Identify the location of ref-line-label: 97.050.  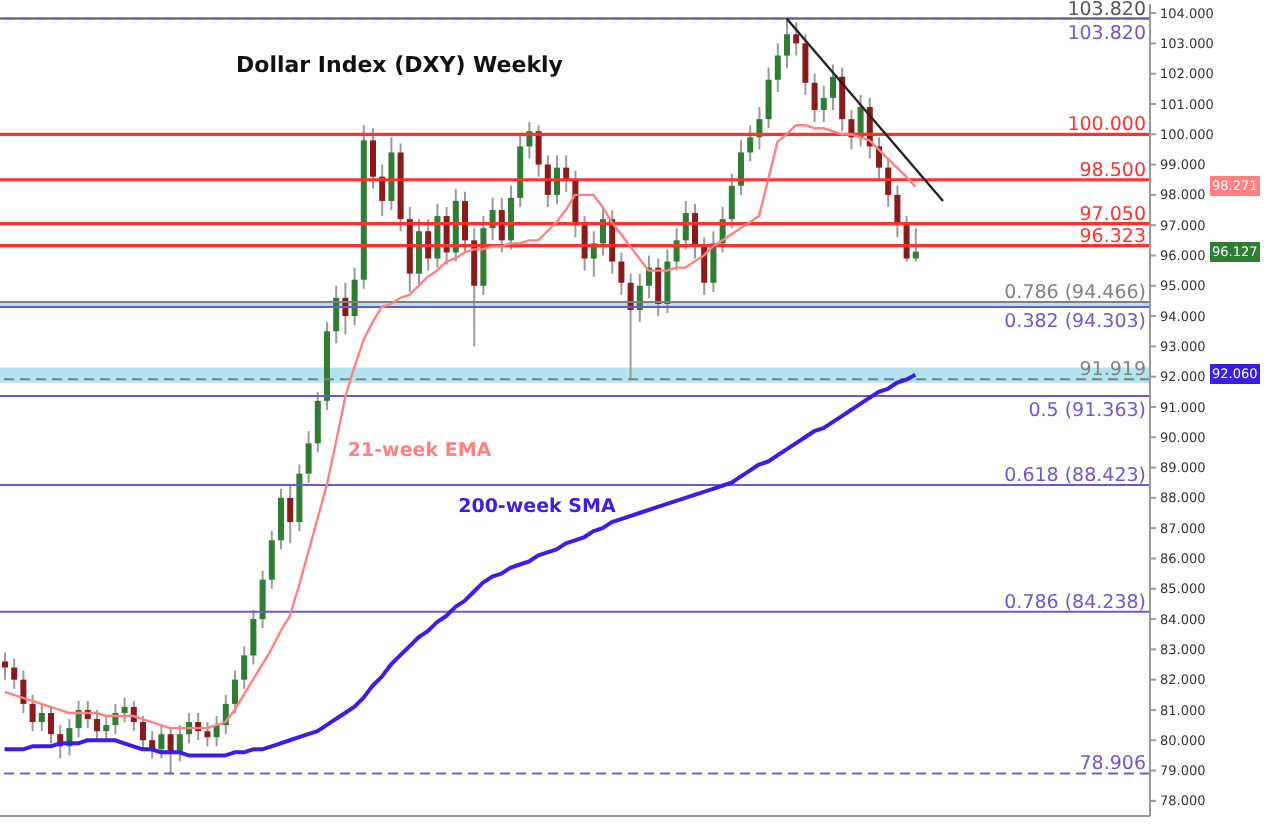
(1112, 214).